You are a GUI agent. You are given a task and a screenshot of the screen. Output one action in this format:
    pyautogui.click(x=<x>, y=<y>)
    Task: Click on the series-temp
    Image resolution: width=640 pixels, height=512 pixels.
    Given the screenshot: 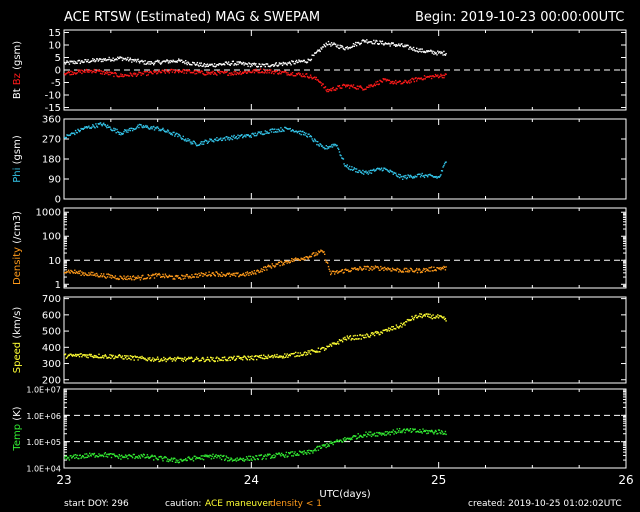 What is the action you would take?
    pyautogui.click(x=255, y=446)
    